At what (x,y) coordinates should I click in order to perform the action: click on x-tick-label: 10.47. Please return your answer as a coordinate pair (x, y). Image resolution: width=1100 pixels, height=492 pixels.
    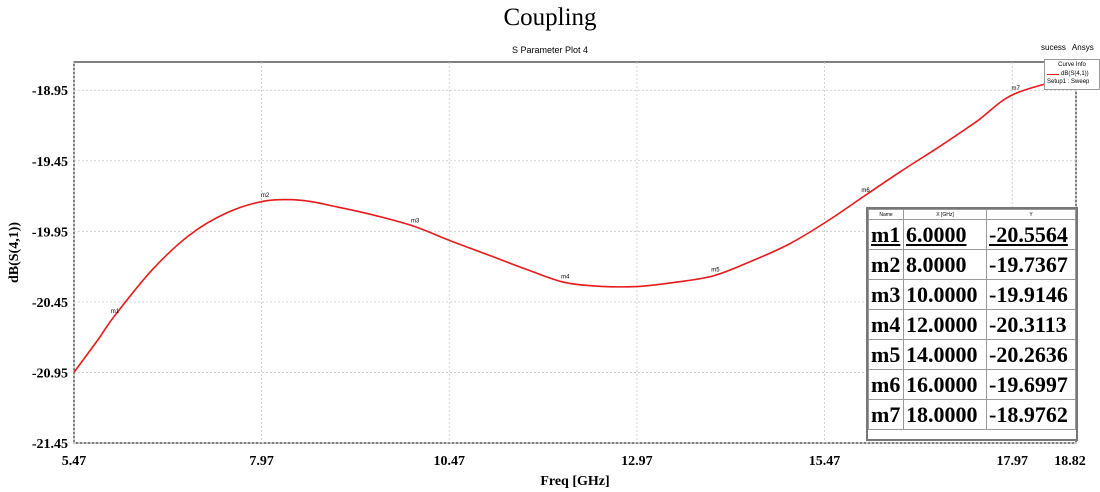
    Looking at the image, I should click on (450, 461).